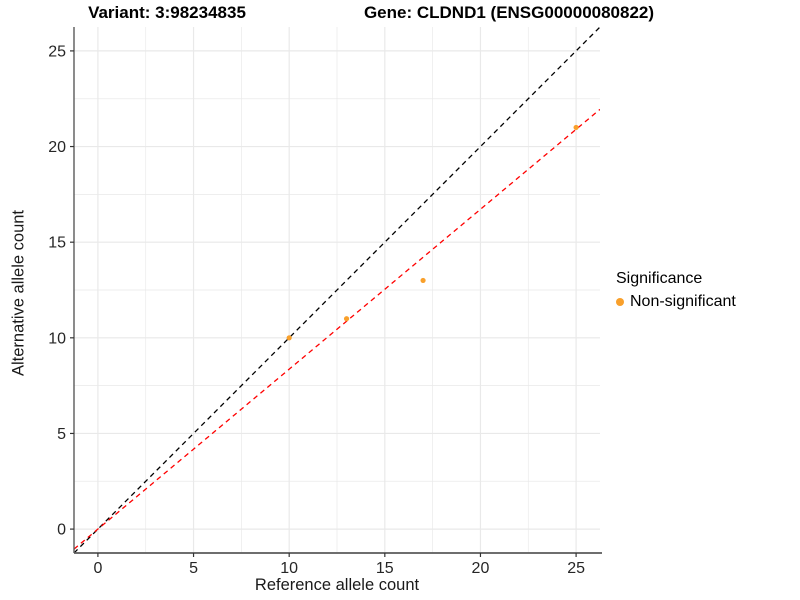  I want to click on x-tick-label: 15, so click(385, 568).